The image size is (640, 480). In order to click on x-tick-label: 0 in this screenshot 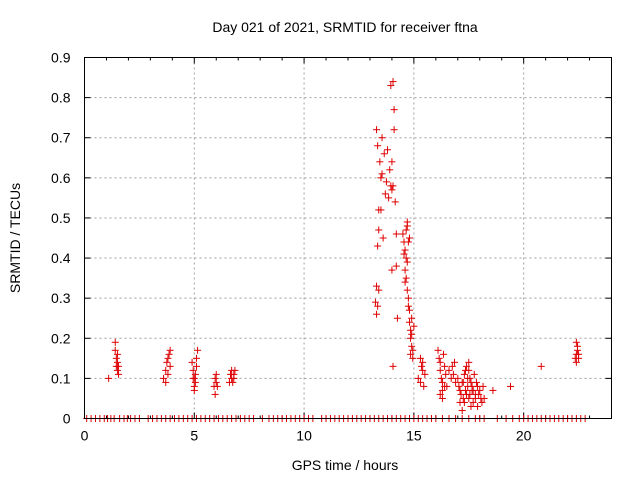, I will do `click(85, 436)`.